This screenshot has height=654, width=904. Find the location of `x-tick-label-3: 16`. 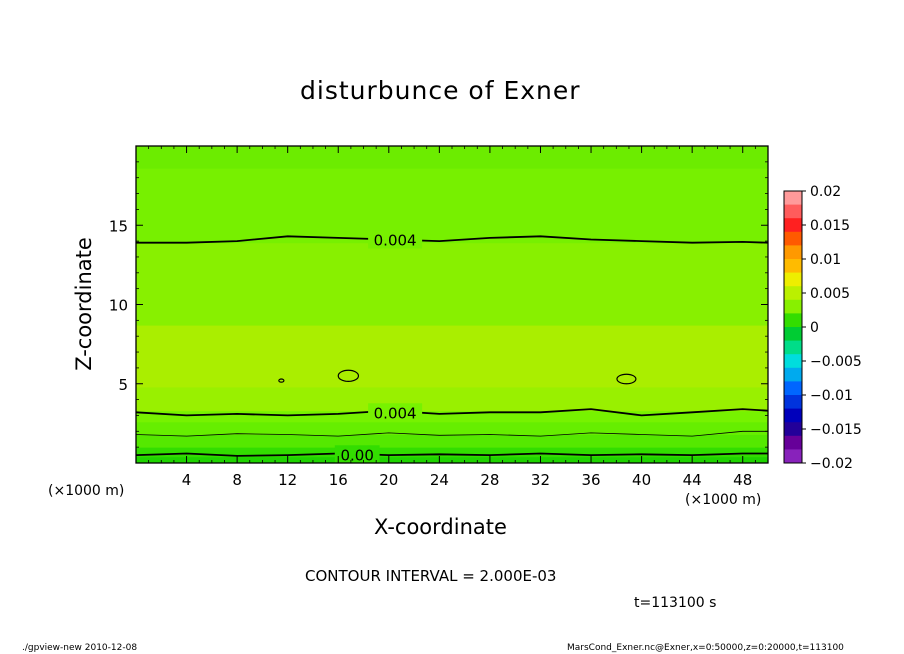

x-tick-label-3: 16 is located at coordinates (338, 480).